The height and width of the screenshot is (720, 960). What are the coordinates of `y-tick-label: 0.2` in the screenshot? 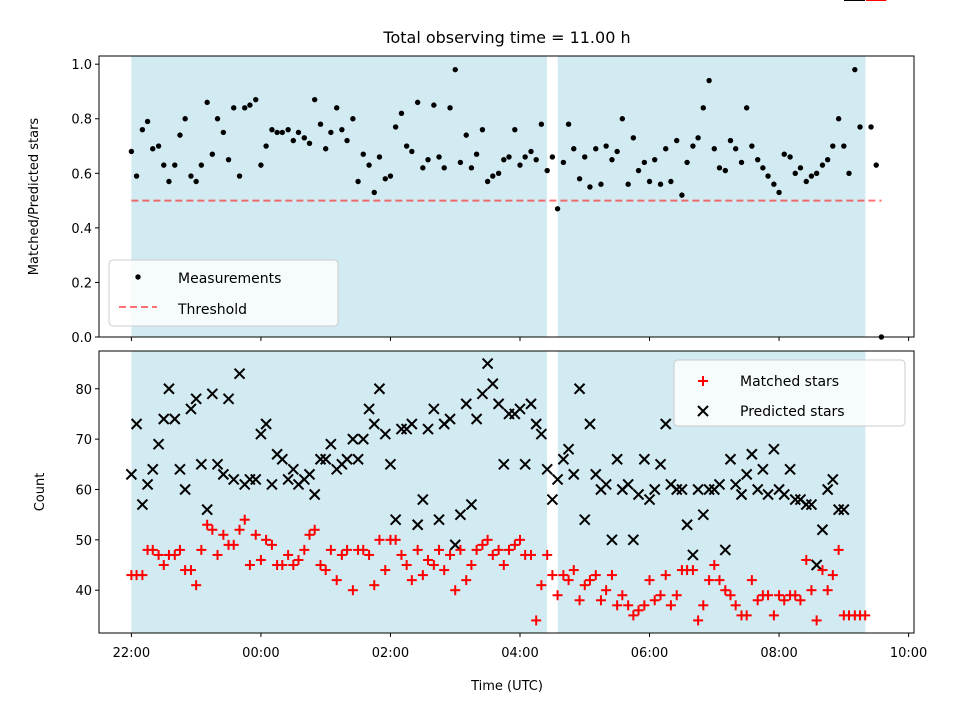 It's located at (81, 283).